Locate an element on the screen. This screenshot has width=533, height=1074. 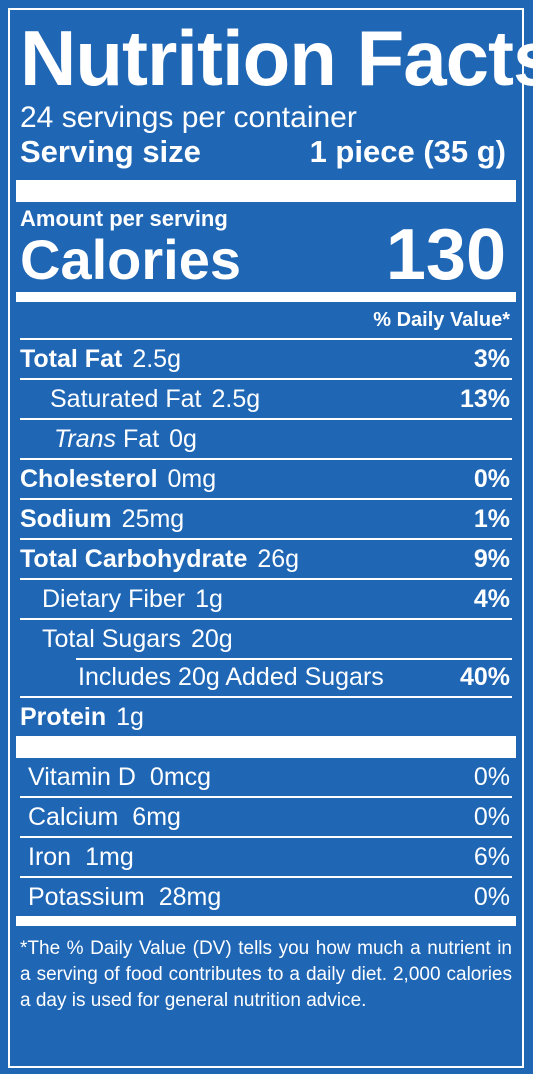
nutrient-name-italic: Trans is located at coordinates (85, 438).